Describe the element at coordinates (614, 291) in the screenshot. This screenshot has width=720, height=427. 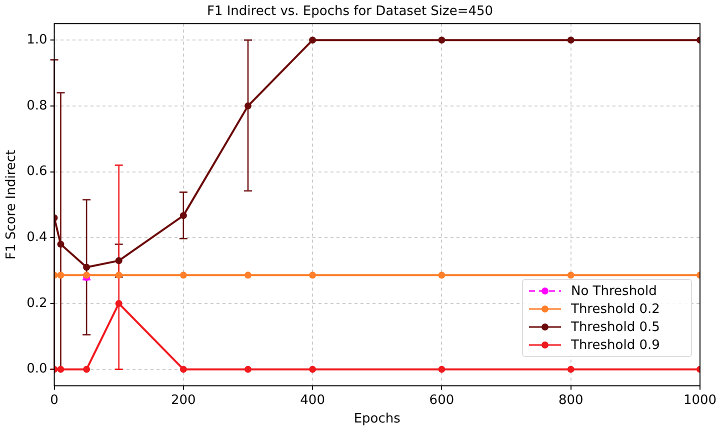
I see `legend-label: No Threshold` at that location.